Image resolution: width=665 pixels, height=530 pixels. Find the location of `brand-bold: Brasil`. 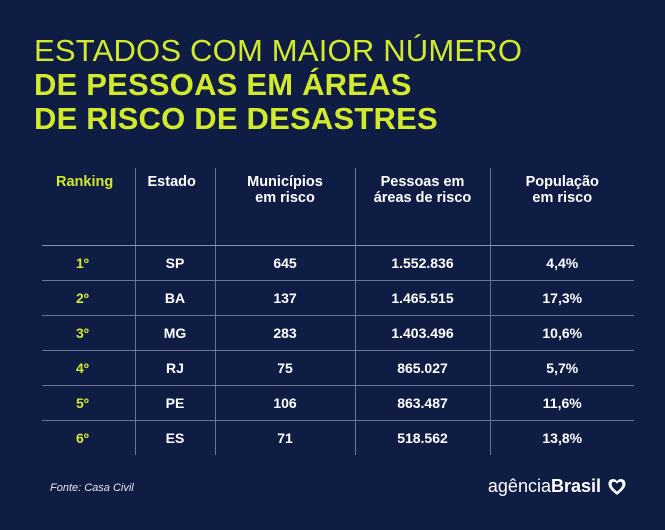

brand-bold: Brasil is located at coordinates (575, 486).